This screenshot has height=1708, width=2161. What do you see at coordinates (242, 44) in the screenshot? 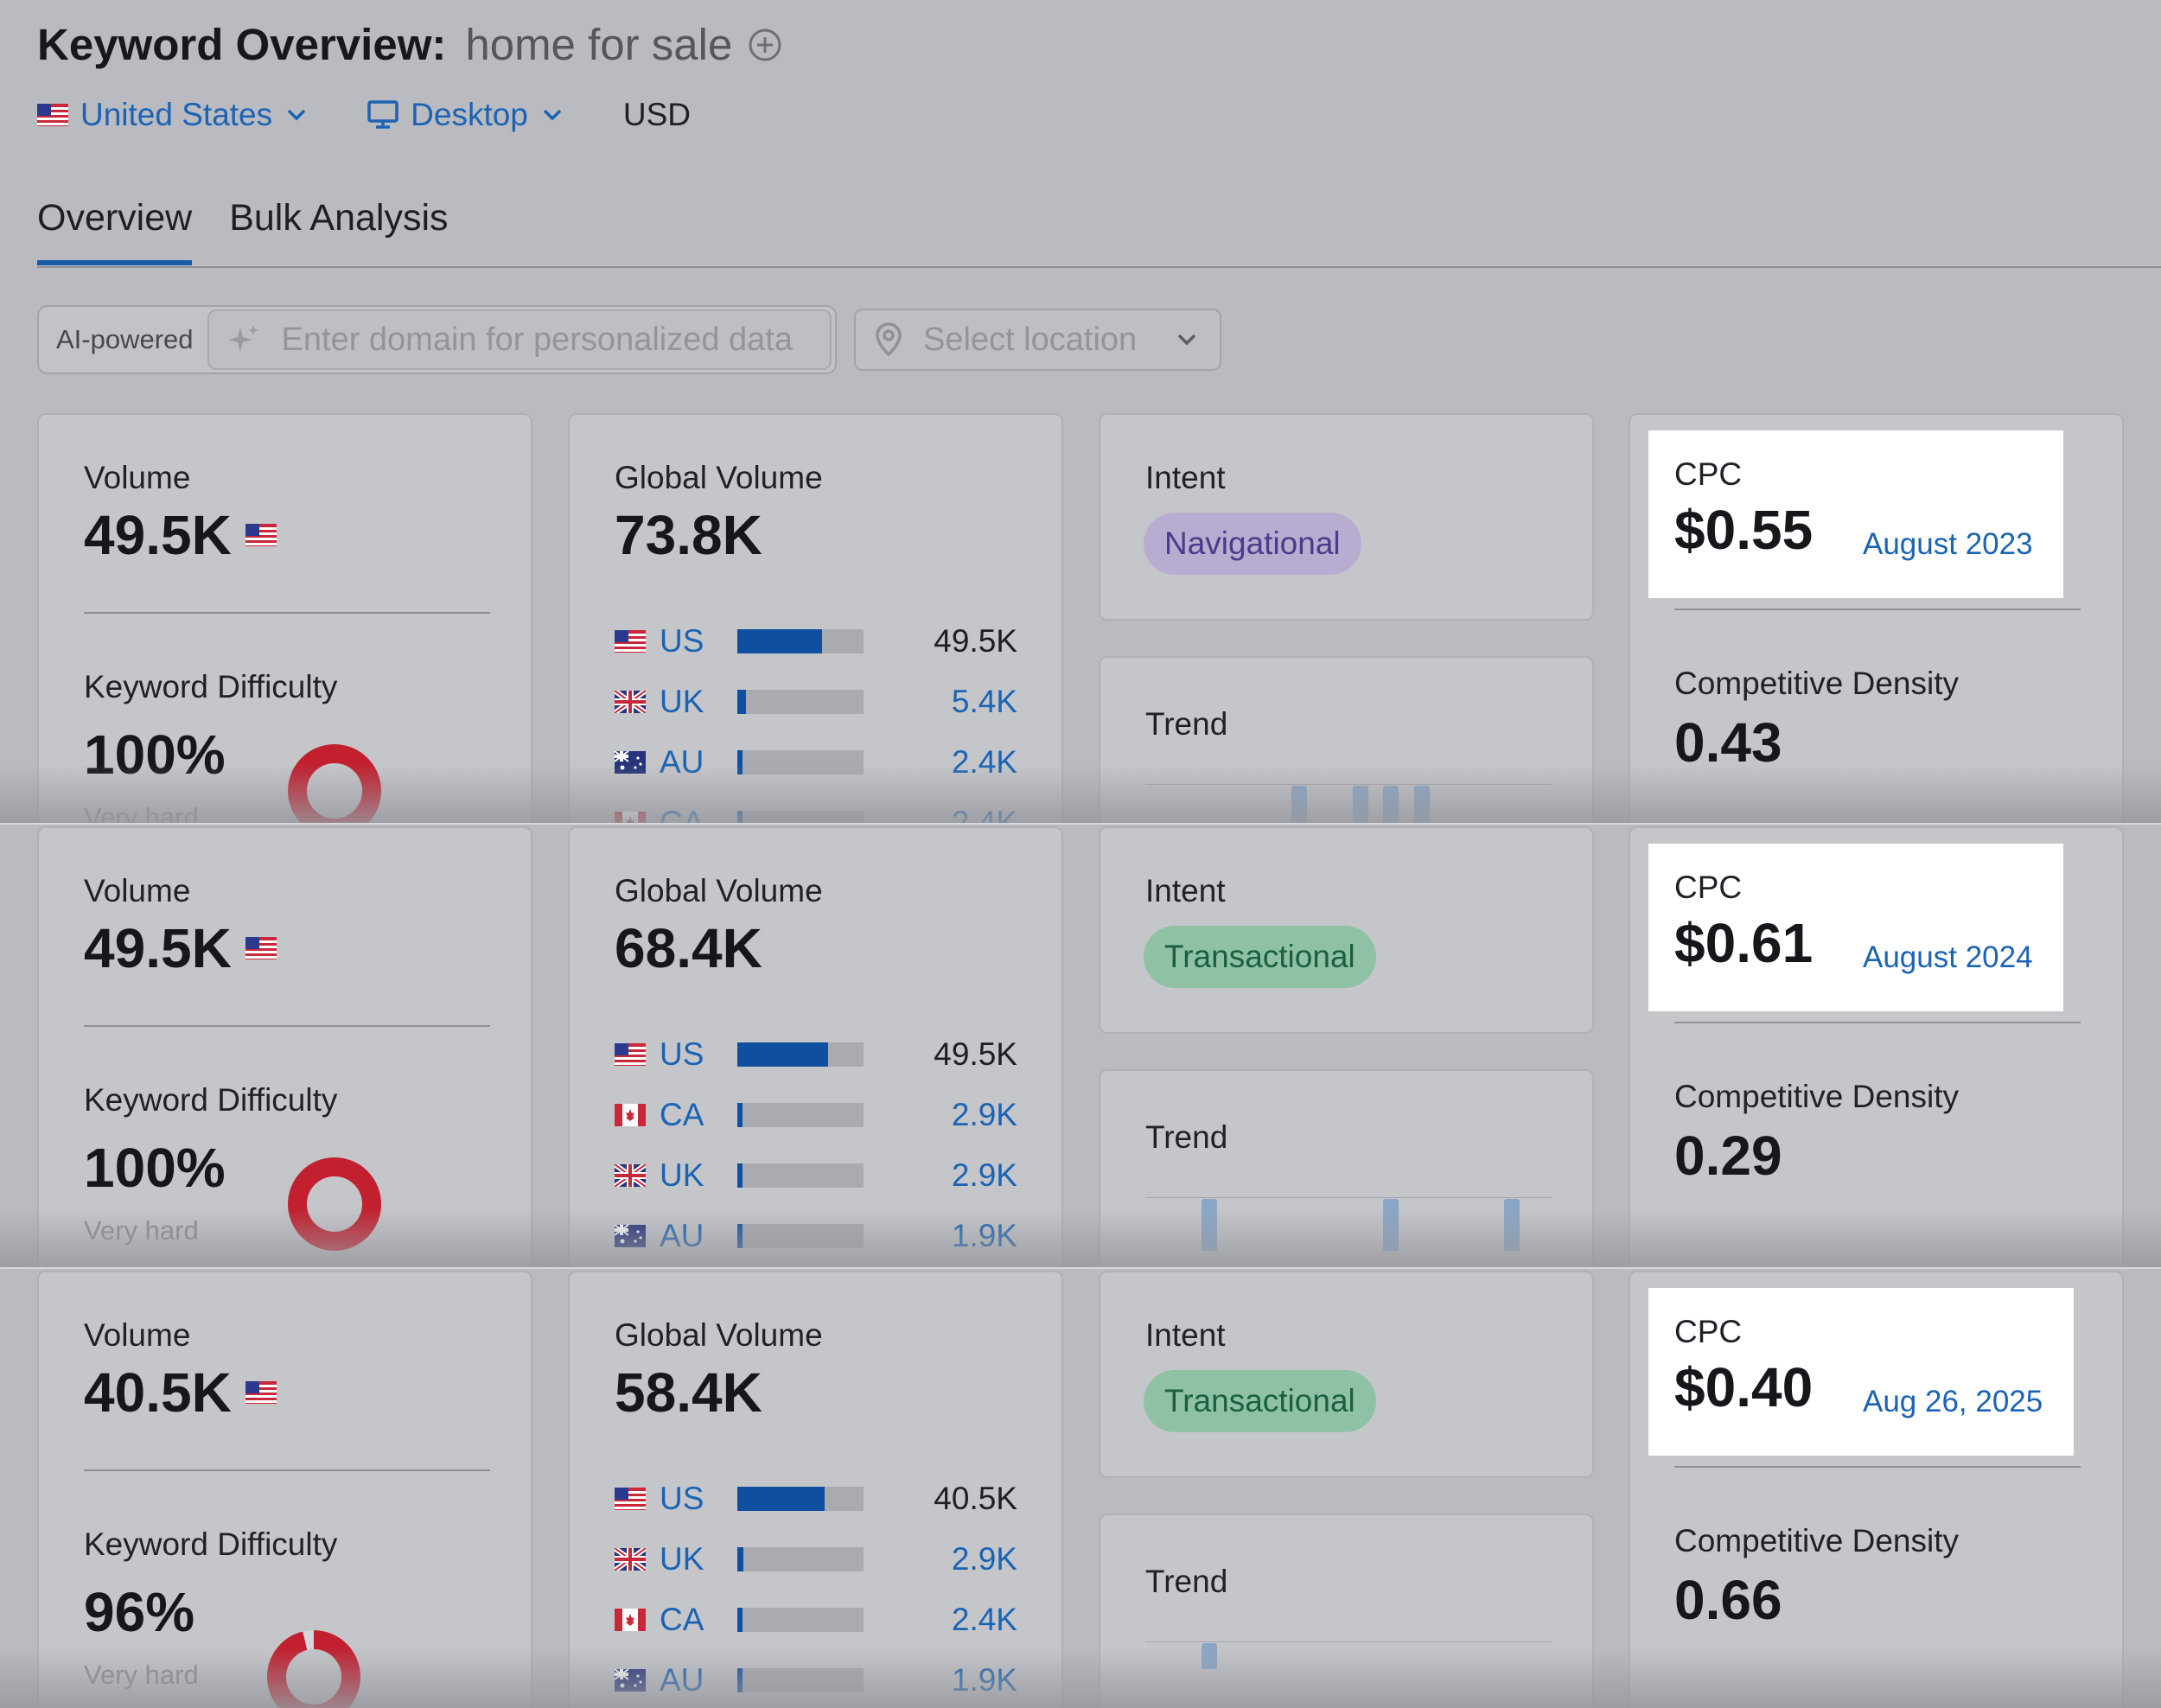
I see `page-title: Keyword Overview:` at bounding box center [242, 44].